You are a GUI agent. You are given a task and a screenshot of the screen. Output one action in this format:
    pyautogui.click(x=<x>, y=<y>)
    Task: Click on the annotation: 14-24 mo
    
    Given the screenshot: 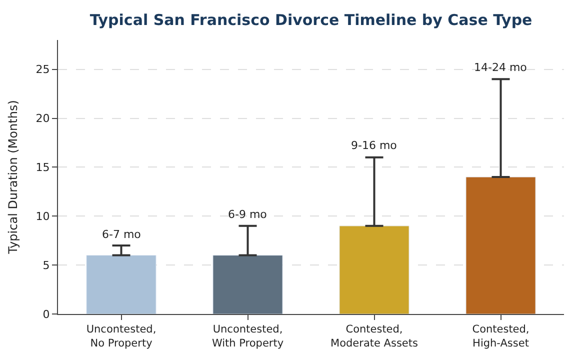 What is the action you would take?
    pyautogui.click(x=501, y=67)
    